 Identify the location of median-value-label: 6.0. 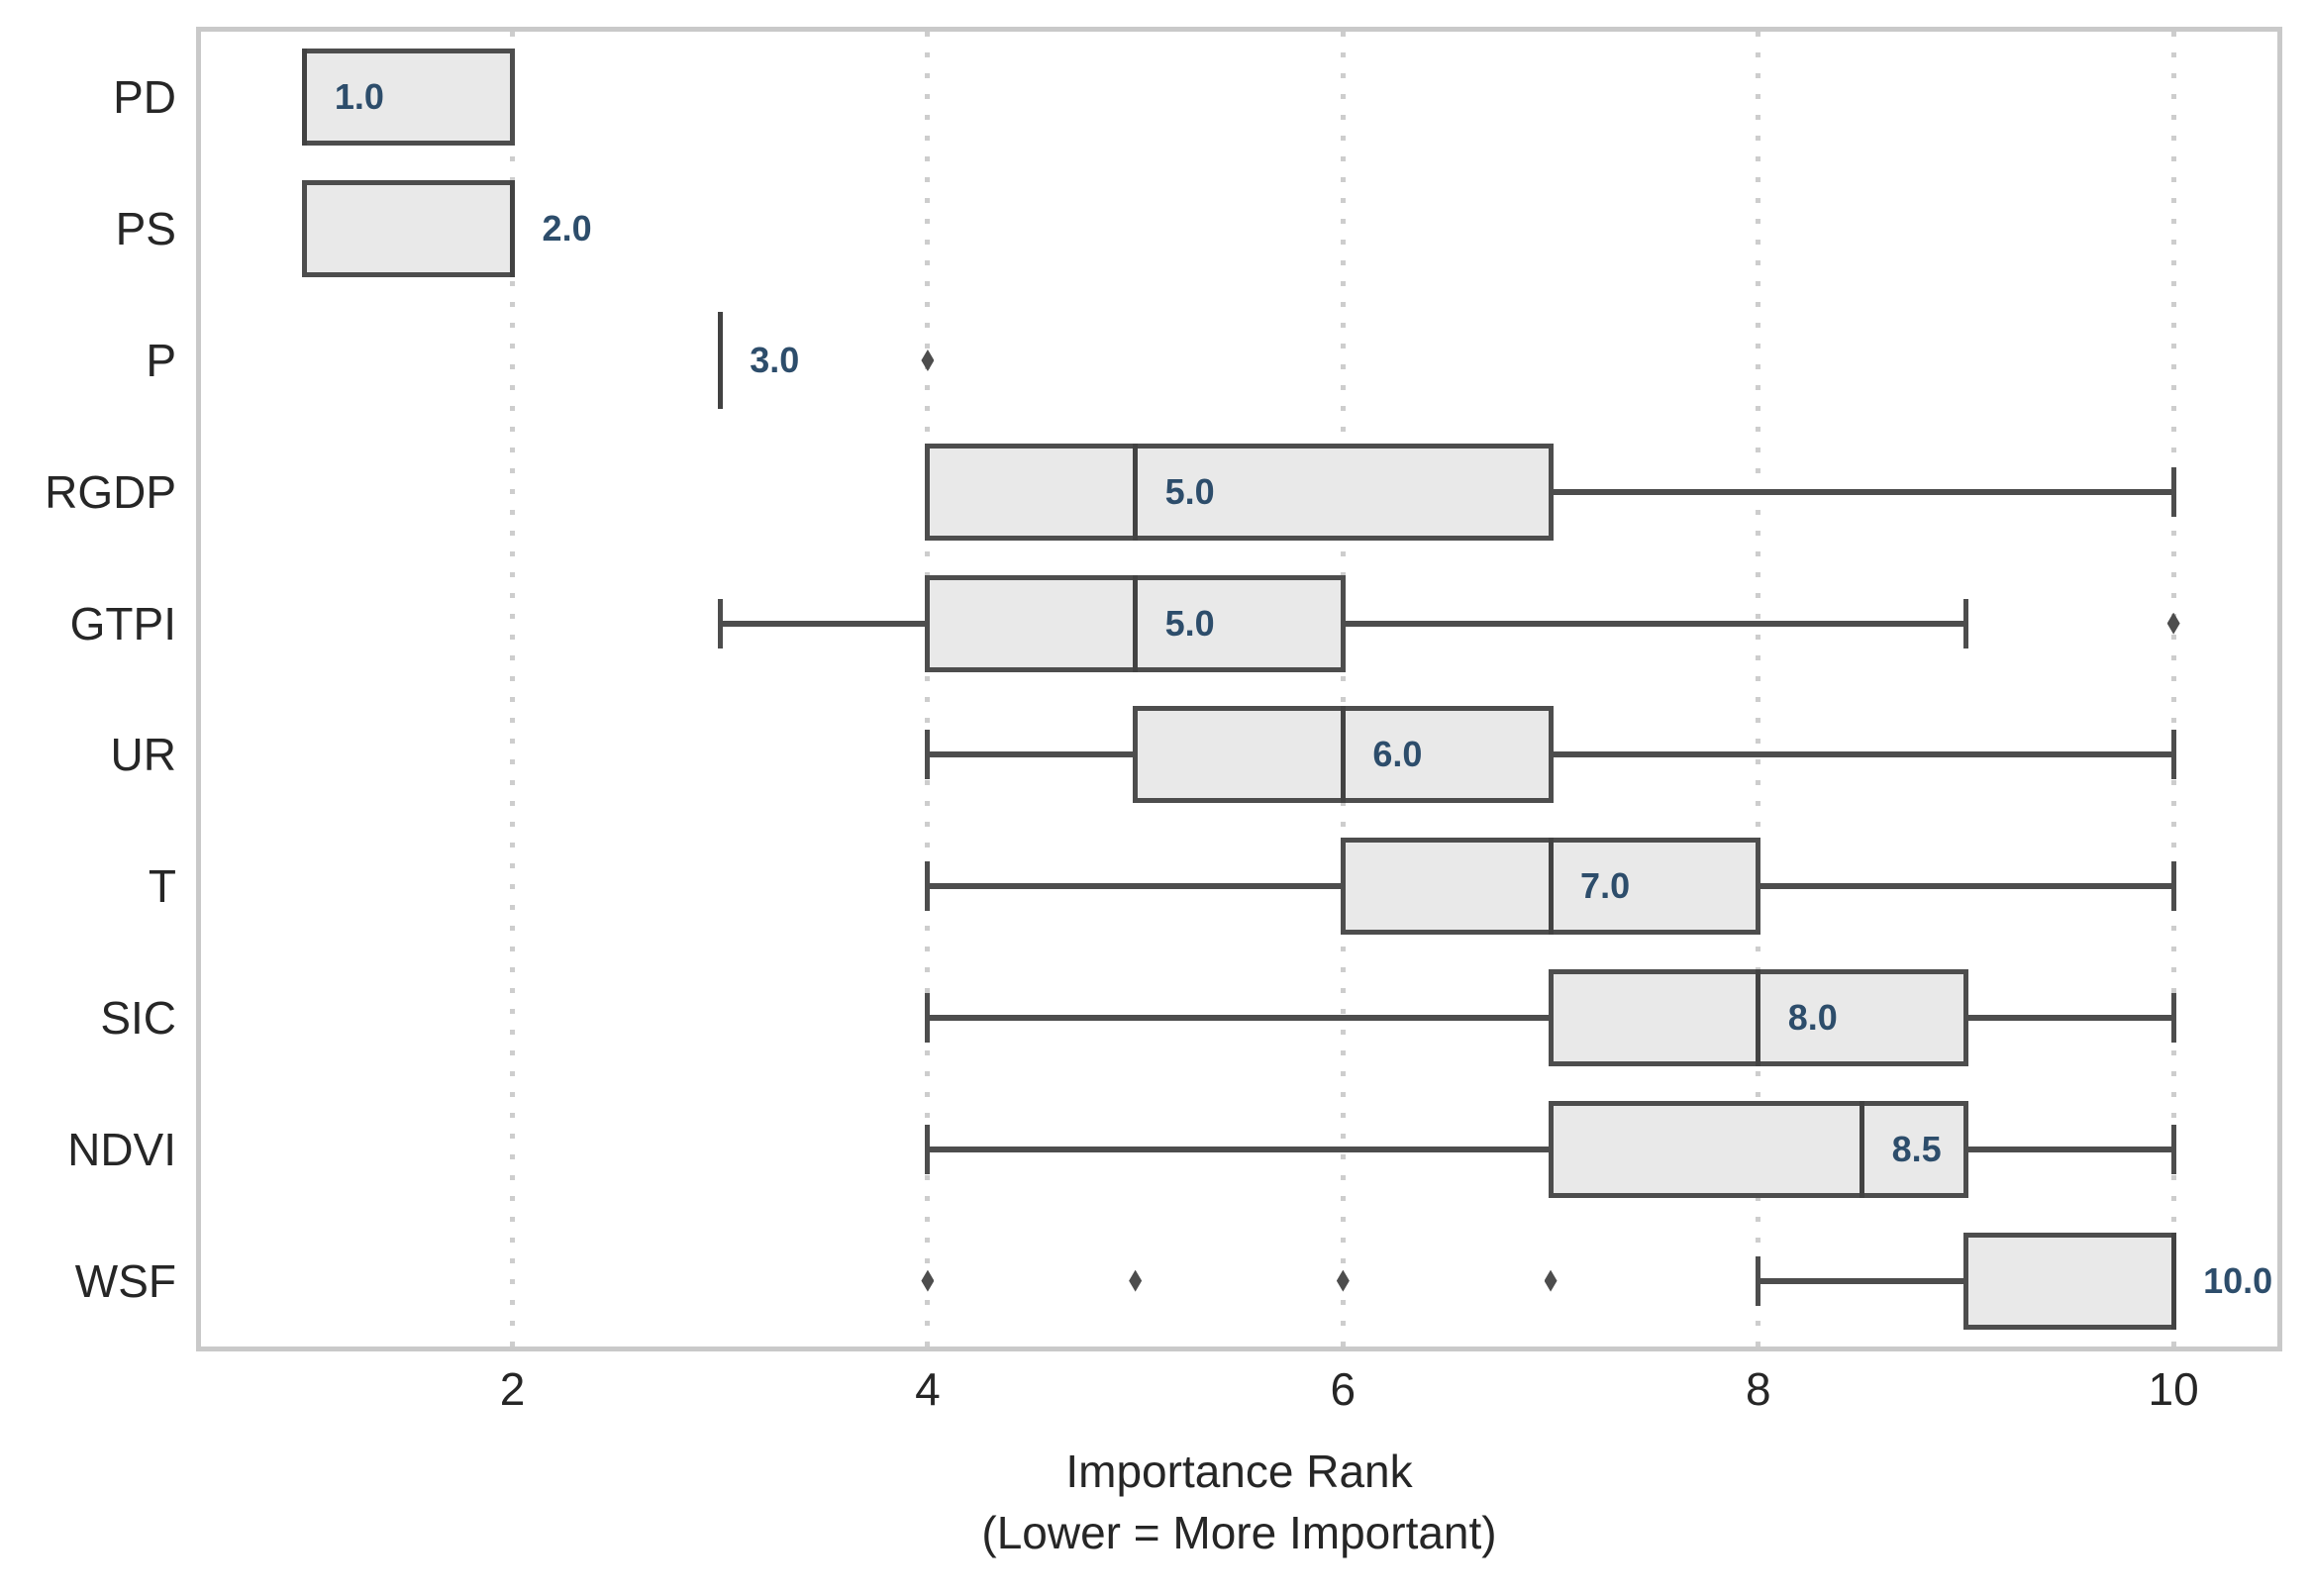
(1398, 754).